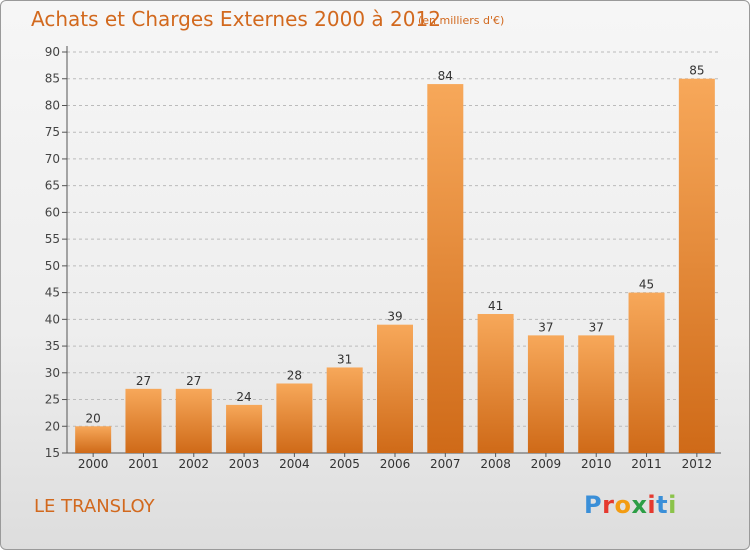 The image size is (750, 550). I want to click on chart-subtitle: (en milliers d'€), so click(461, 20).